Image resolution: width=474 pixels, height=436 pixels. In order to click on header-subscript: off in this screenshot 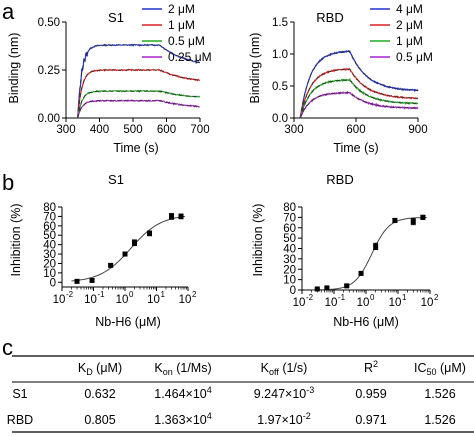, I will do `click(274, 372)`.